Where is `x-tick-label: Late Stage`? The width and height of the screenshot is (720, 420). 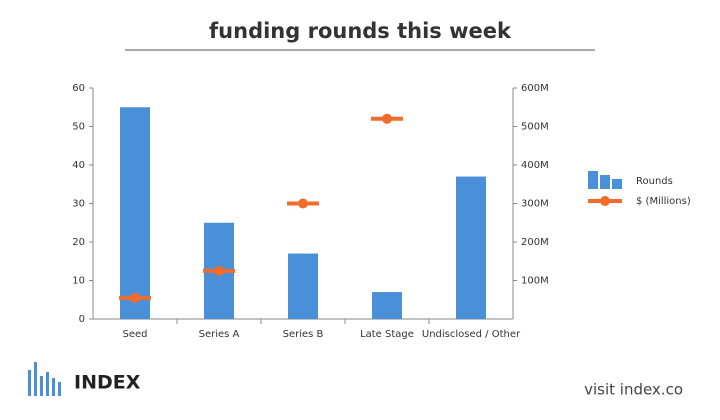
x-tick-label: Late Stage is located at coordinates (387, 334).